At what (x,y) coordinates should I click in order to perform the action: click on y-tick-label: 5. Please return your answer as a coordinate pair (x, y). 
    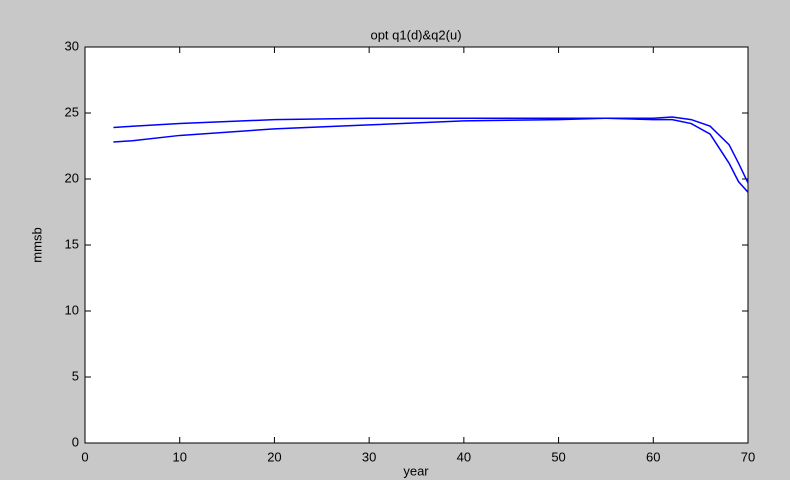
    Looking at the image, I should click on (75, 375).